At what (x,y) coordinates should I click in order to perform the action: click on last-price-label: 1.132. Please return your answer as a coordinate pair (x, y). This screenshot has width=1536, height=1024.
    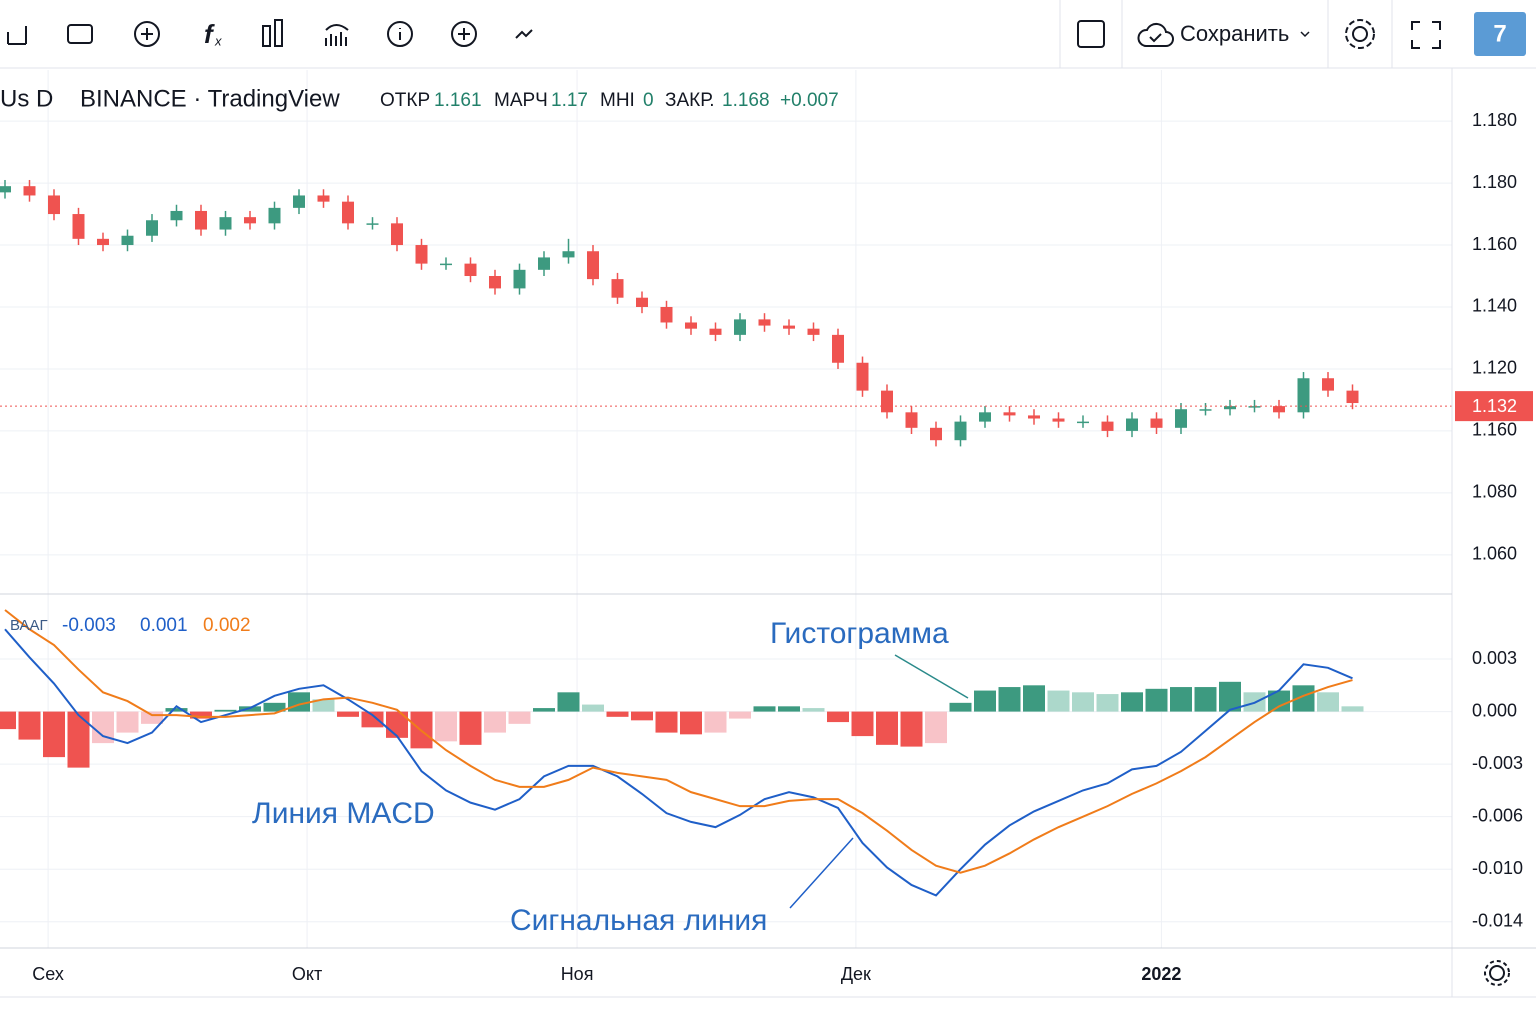
    Looking at the image, I should click on (1494, 406).